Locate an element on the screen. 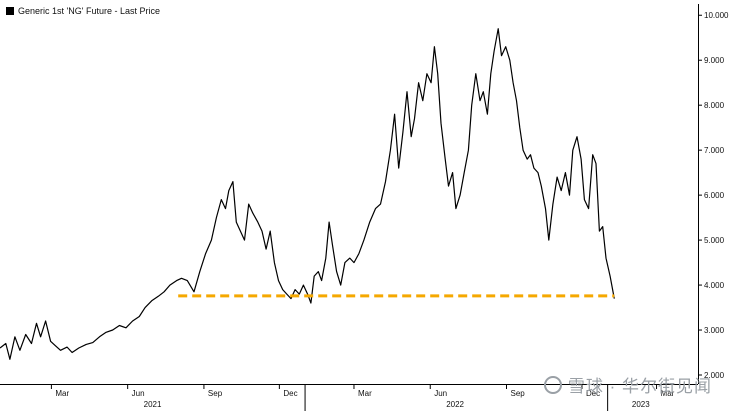 The height and width of the screenshot is (416, 730). legend-swatch is located at coordinates (10, 11).